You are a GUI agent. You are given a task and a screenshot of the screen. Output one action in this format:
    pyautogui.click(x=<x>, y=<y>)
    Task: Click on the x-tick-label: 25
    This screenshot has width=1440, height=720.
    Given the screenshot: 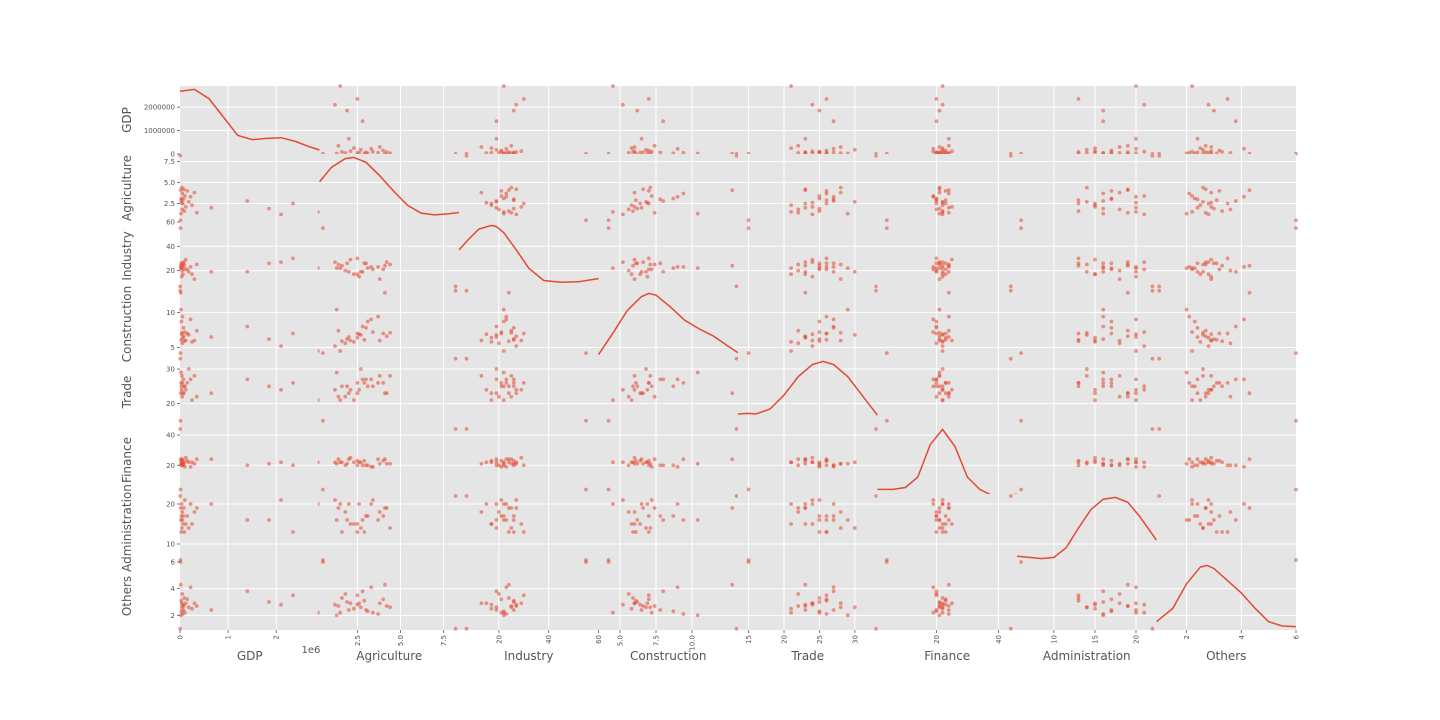 What is the action you would take?
    pyautogui.click(x=820, y=639)
    